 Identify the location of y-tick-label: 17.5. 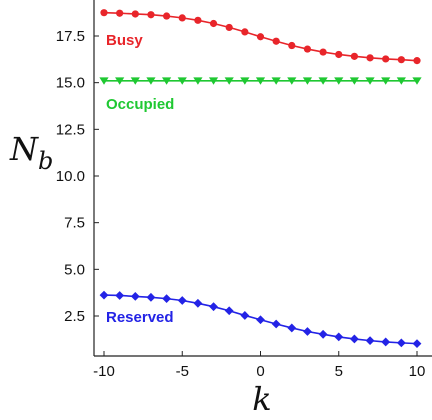
(70, 36).